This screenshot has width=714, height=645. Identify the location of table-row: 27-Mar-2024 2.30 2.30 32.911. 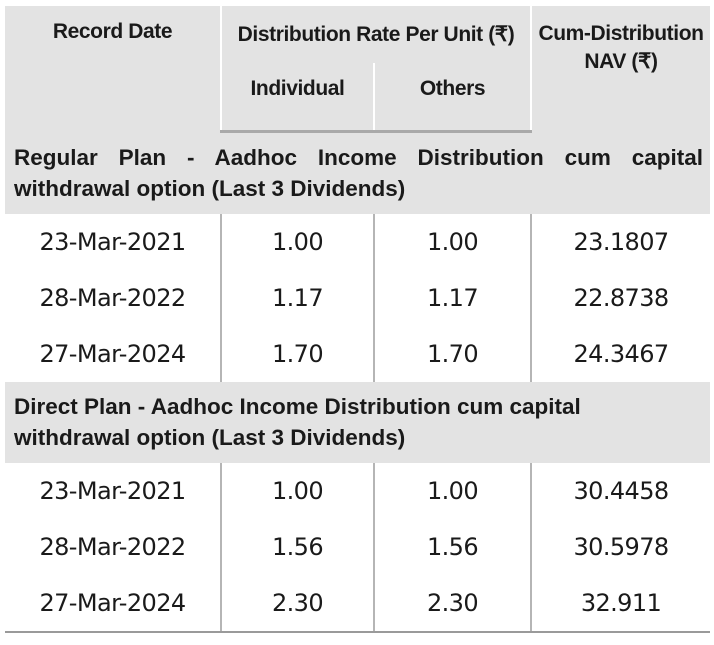
(358, 604).